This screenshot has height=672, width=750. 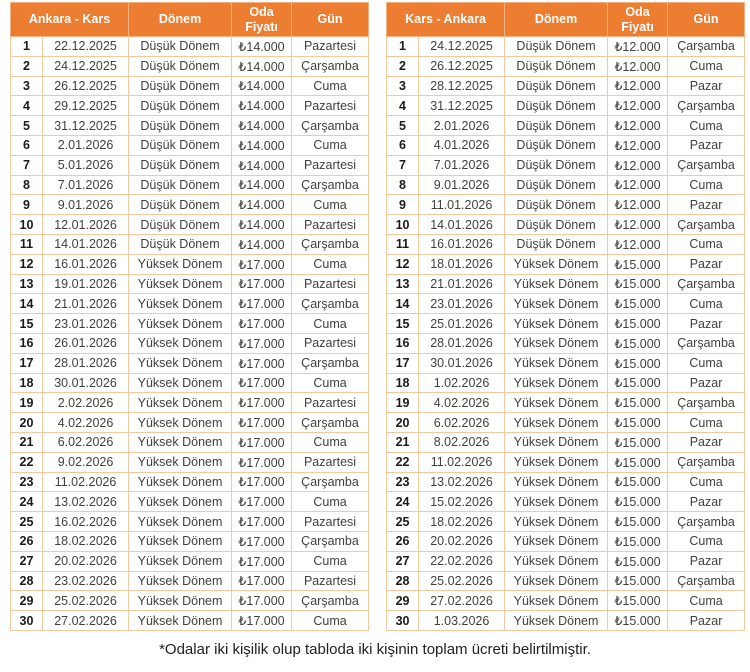 I want to click on column-header-price: Oda Fiyatı, so click(x=638, y=19).